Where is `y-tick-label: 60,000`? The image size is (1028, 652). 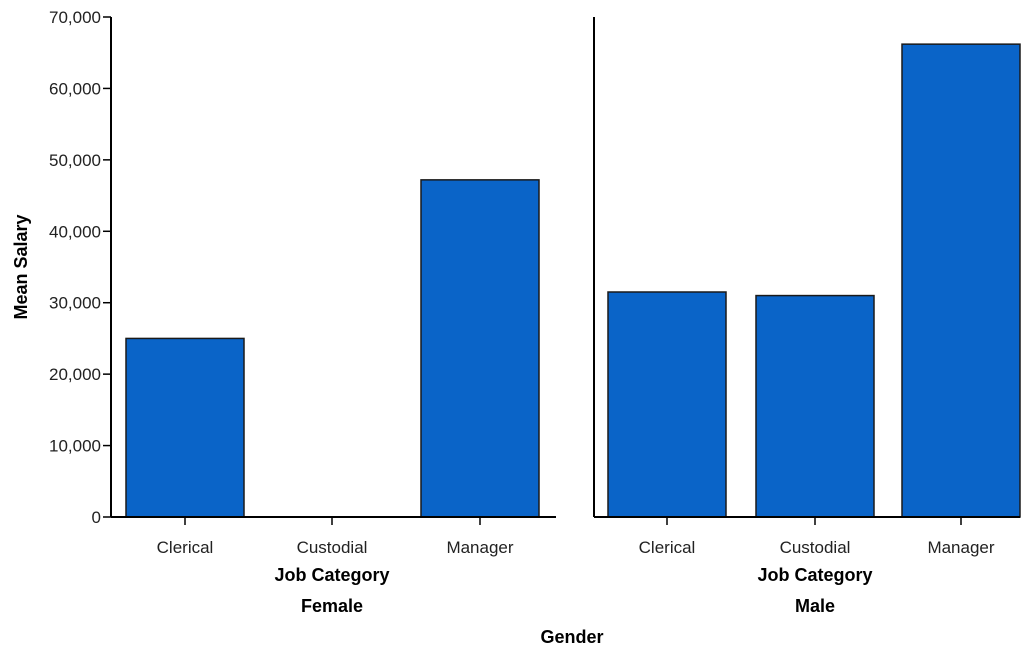
y-tick-label: 60,000 is located at coordinates (75, 88).